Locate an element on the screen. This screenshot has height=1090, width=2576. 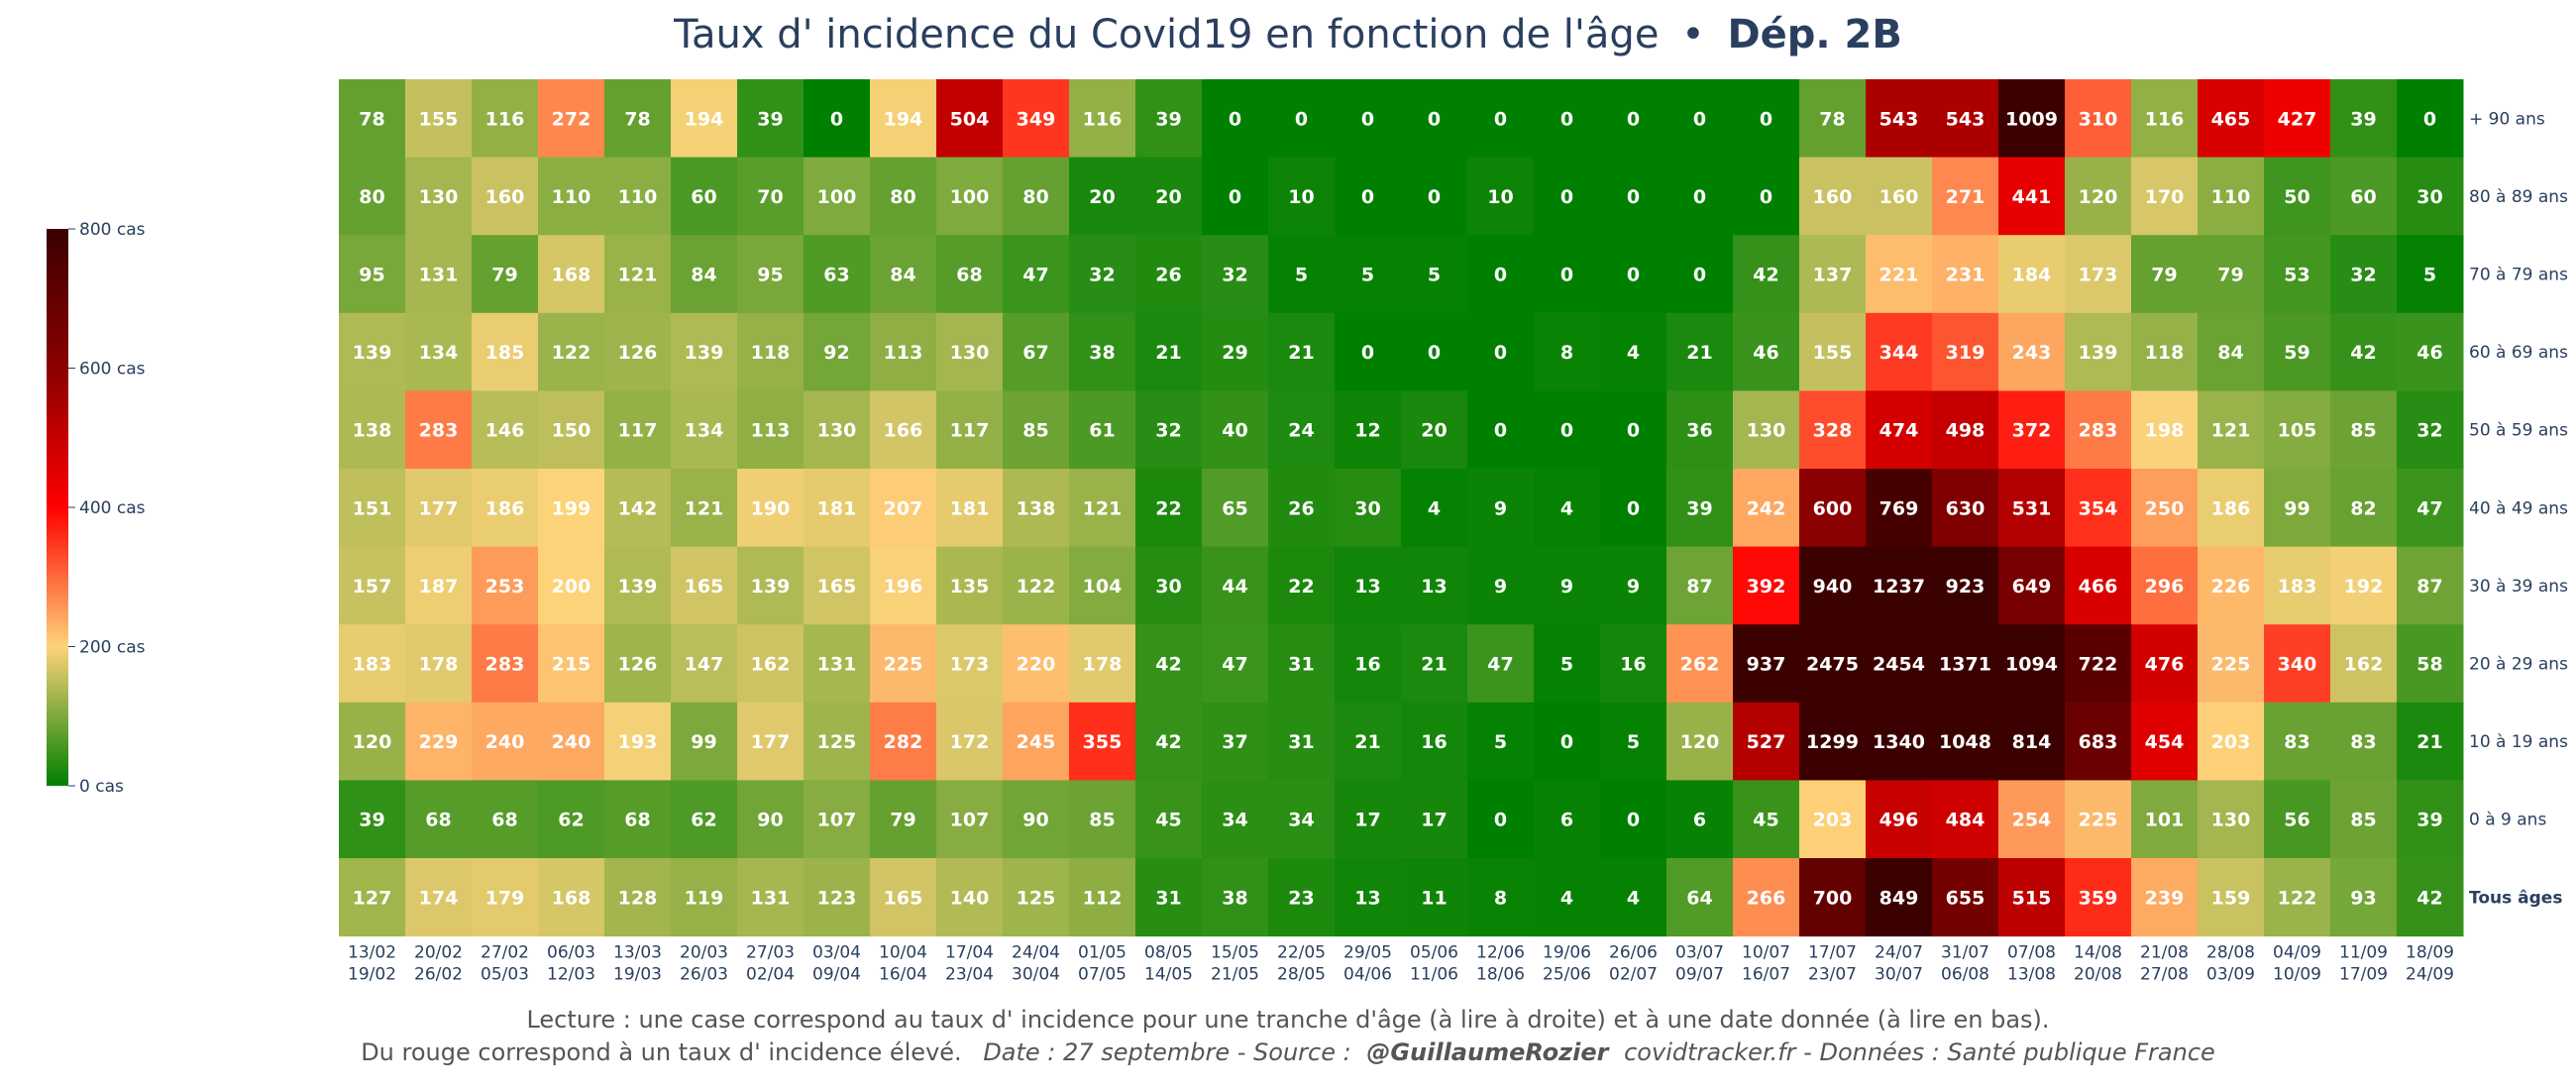
column-label-start: 24/07 is located at coordinates (1899, 953).